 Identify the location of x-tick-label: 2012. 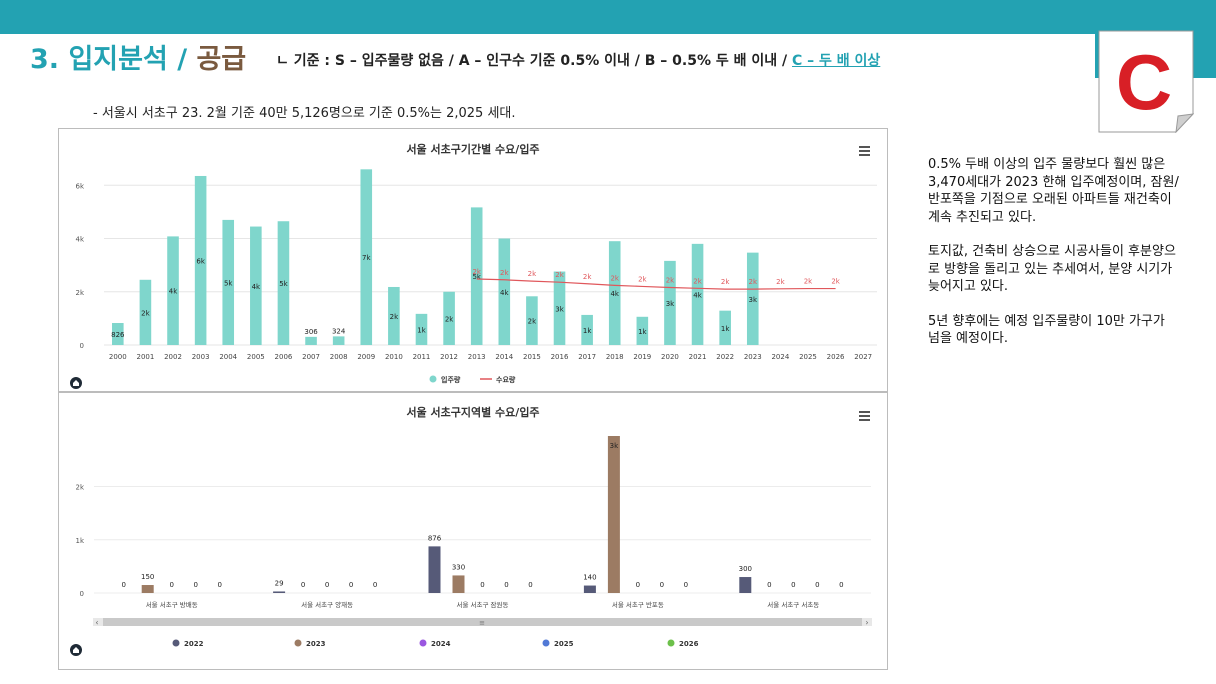
(449, 357).